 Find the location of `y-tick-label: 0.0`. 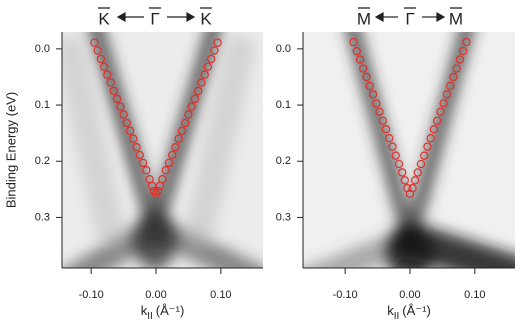

y-tick-label: 0.0 is located at coordinates (42, 49).